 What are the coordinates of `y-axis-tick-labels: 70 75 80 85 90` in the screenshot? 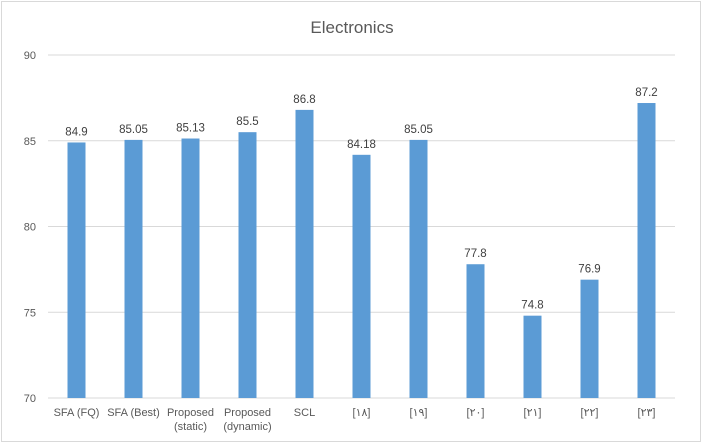 It's located at (30, 227).